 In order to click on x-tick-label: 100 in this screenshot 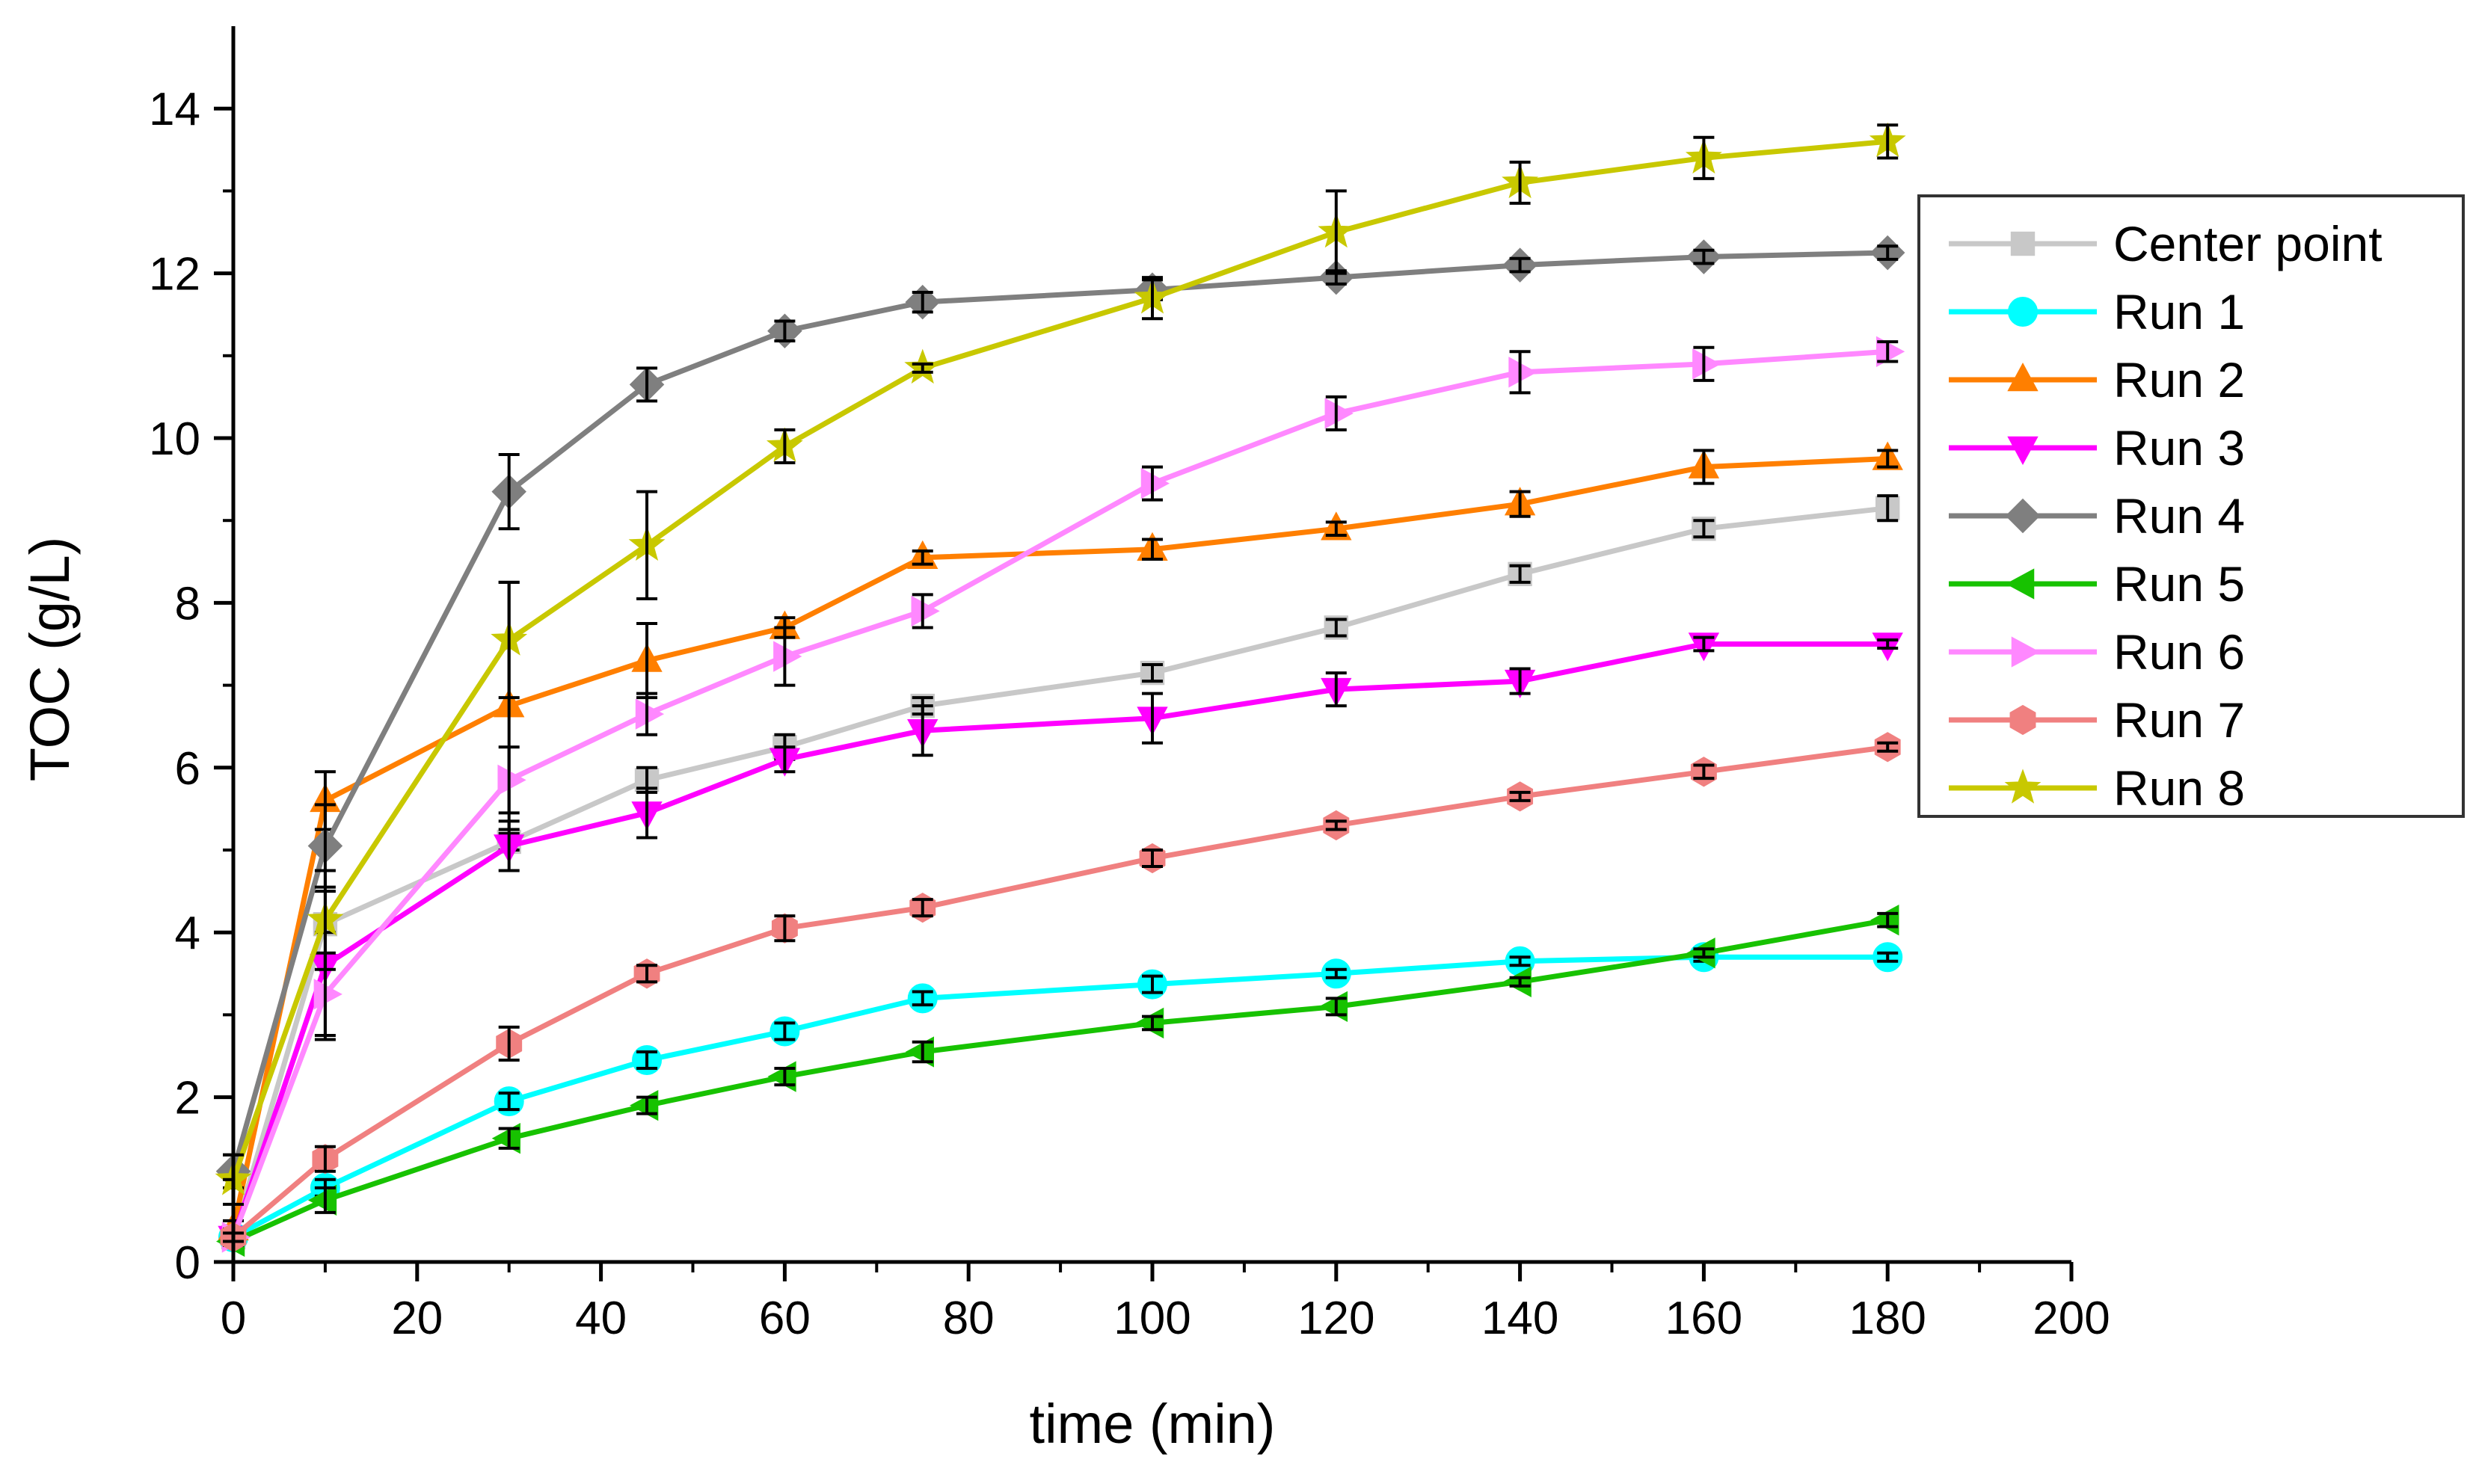, I will do `click(1152, 1318)`.